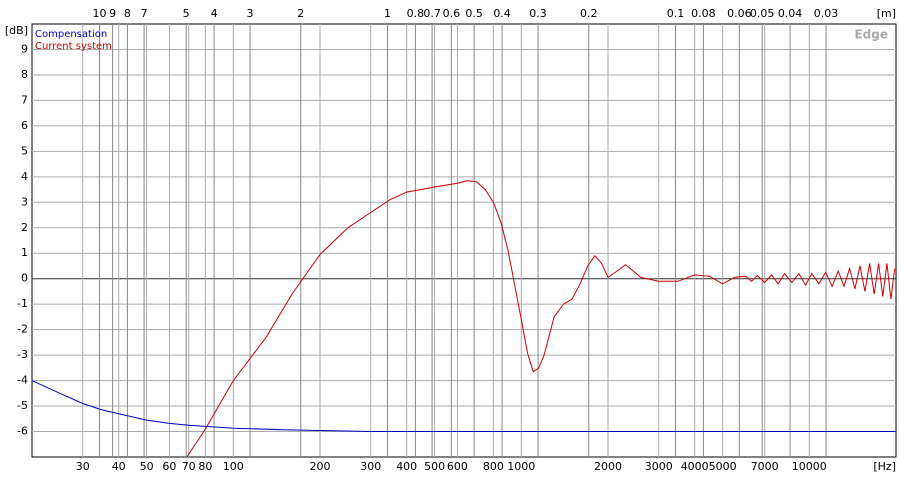 The image size is (899, 483). I want to click on x2-tick-label: 4, so click(214, 13).